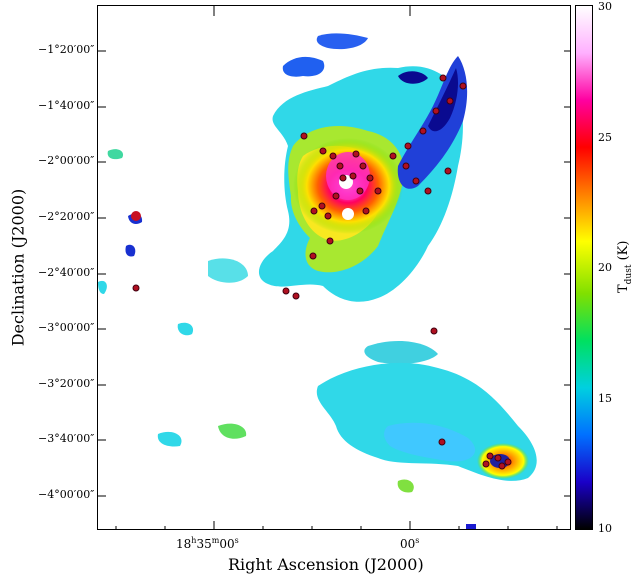 The width and height of the screenshot is (637, 576). Describe the element at coordinates (66, 105) in the screenshot. I see `dec-tick-label: −1°40′00″` at that location.